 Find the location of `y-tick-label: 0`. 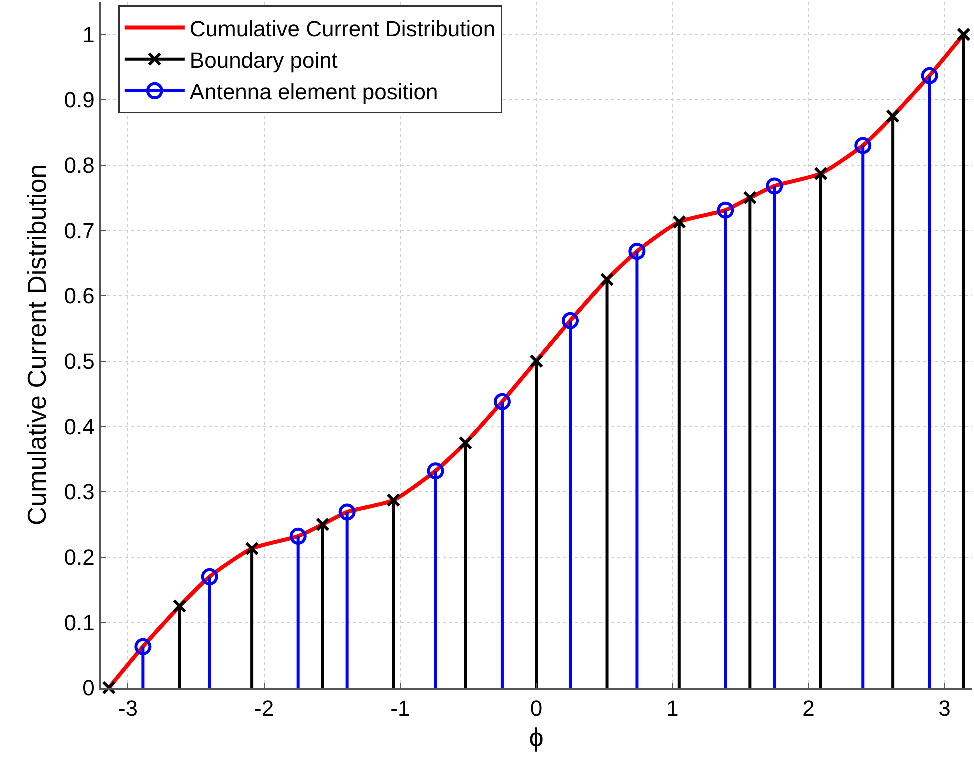

y-tick-label: 0 is located at coordinates (88, 688).